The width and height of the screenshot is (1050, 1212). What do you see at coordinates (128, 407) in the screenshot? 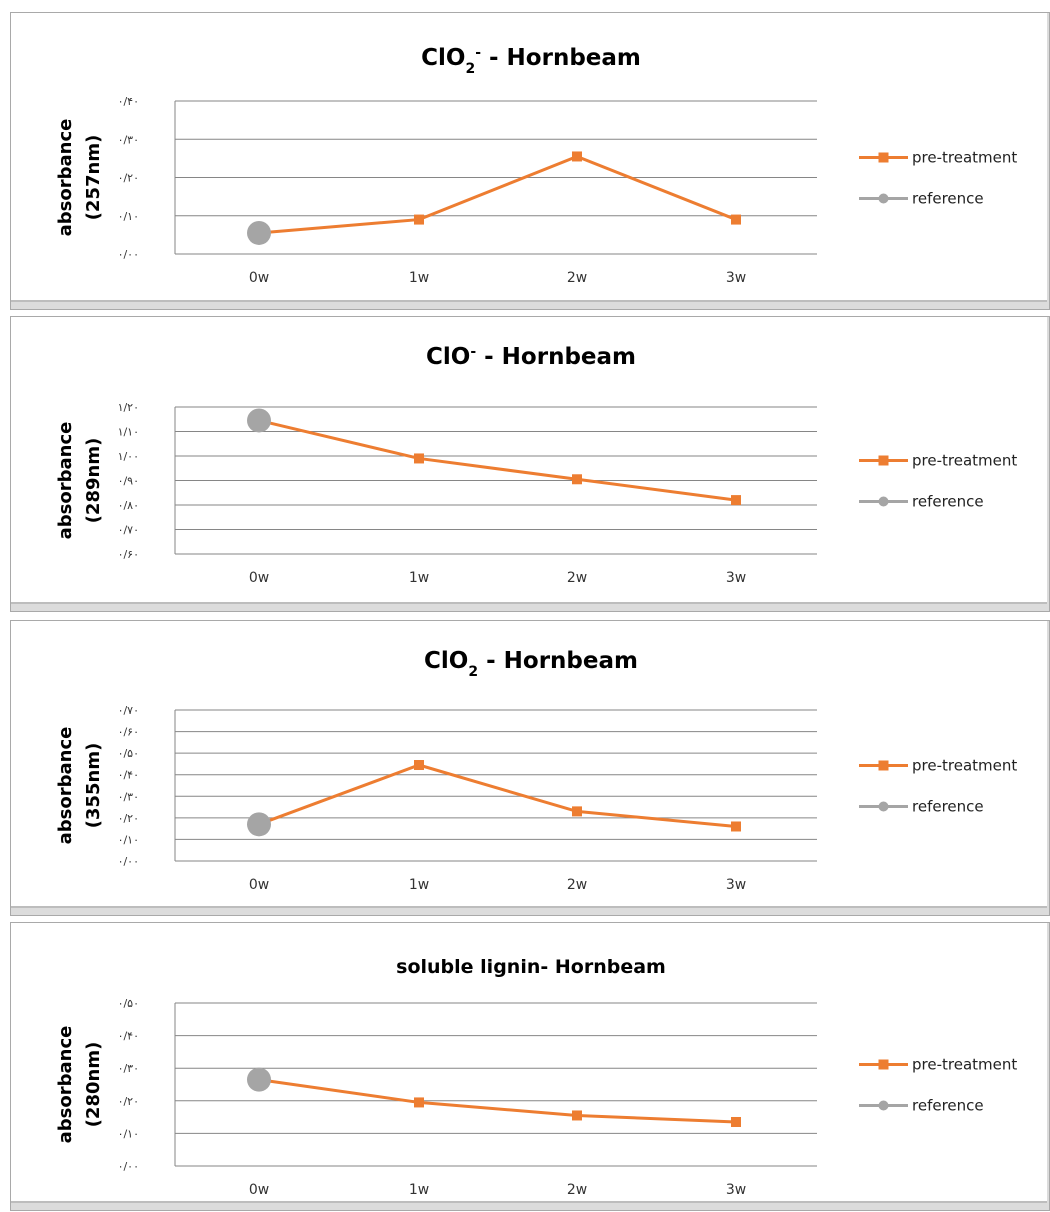
I see `y-tick-label: ۱/۲۰` at bounding box center [128, 407].